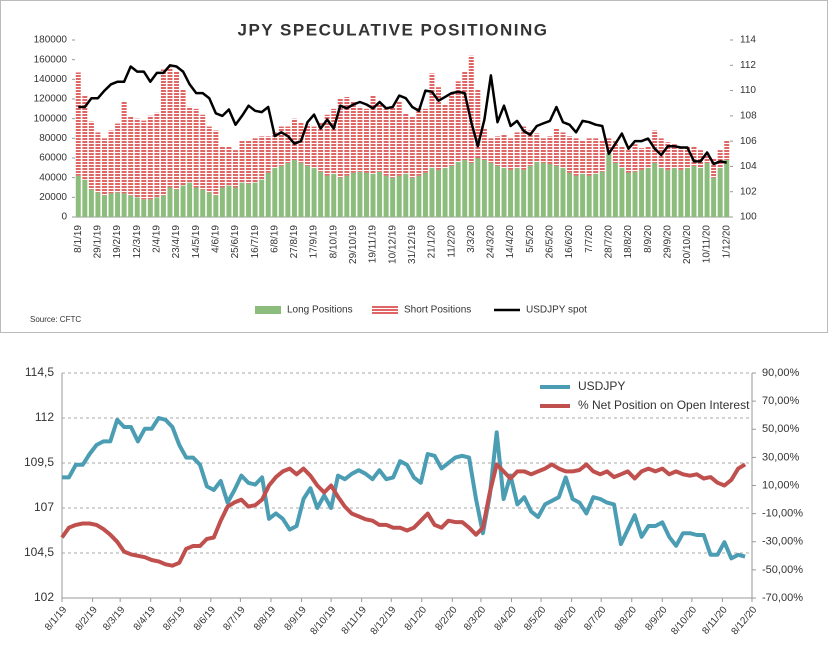 The height and width of the screenshot is (650, 828). What do you see at coordinates (98, 242) in the screenshot?
I see `x-tick-label: 29/1/19` at bounding box center [98, 242].